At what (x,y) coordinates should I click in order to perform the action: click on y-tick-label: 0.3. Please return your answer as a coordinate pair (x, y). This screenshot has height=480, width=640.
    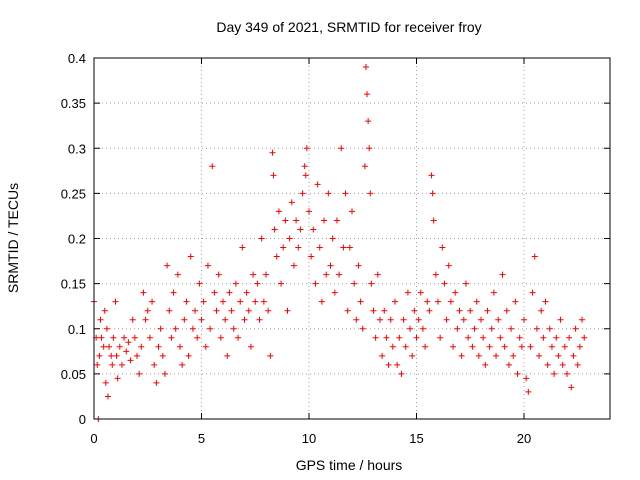
    Looking at the image, I should click on (77, 148).